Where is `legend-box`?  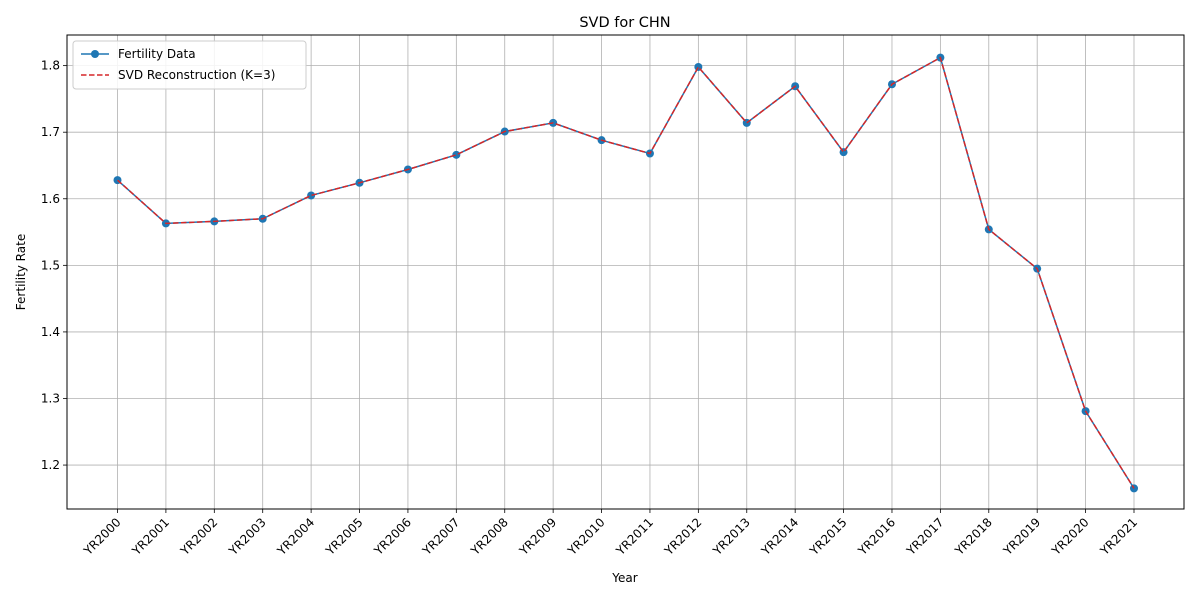 legend-box is located at coordinates (189, 65).